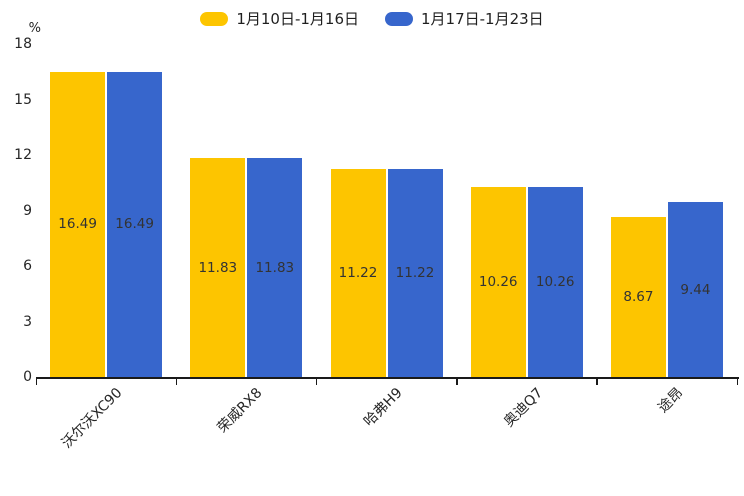 This screenshot has width=744, height=496. Describe the element at coordinates (482, 19) in the screenshot. I see `legend-label: 1月17日-1月23日` at that location.